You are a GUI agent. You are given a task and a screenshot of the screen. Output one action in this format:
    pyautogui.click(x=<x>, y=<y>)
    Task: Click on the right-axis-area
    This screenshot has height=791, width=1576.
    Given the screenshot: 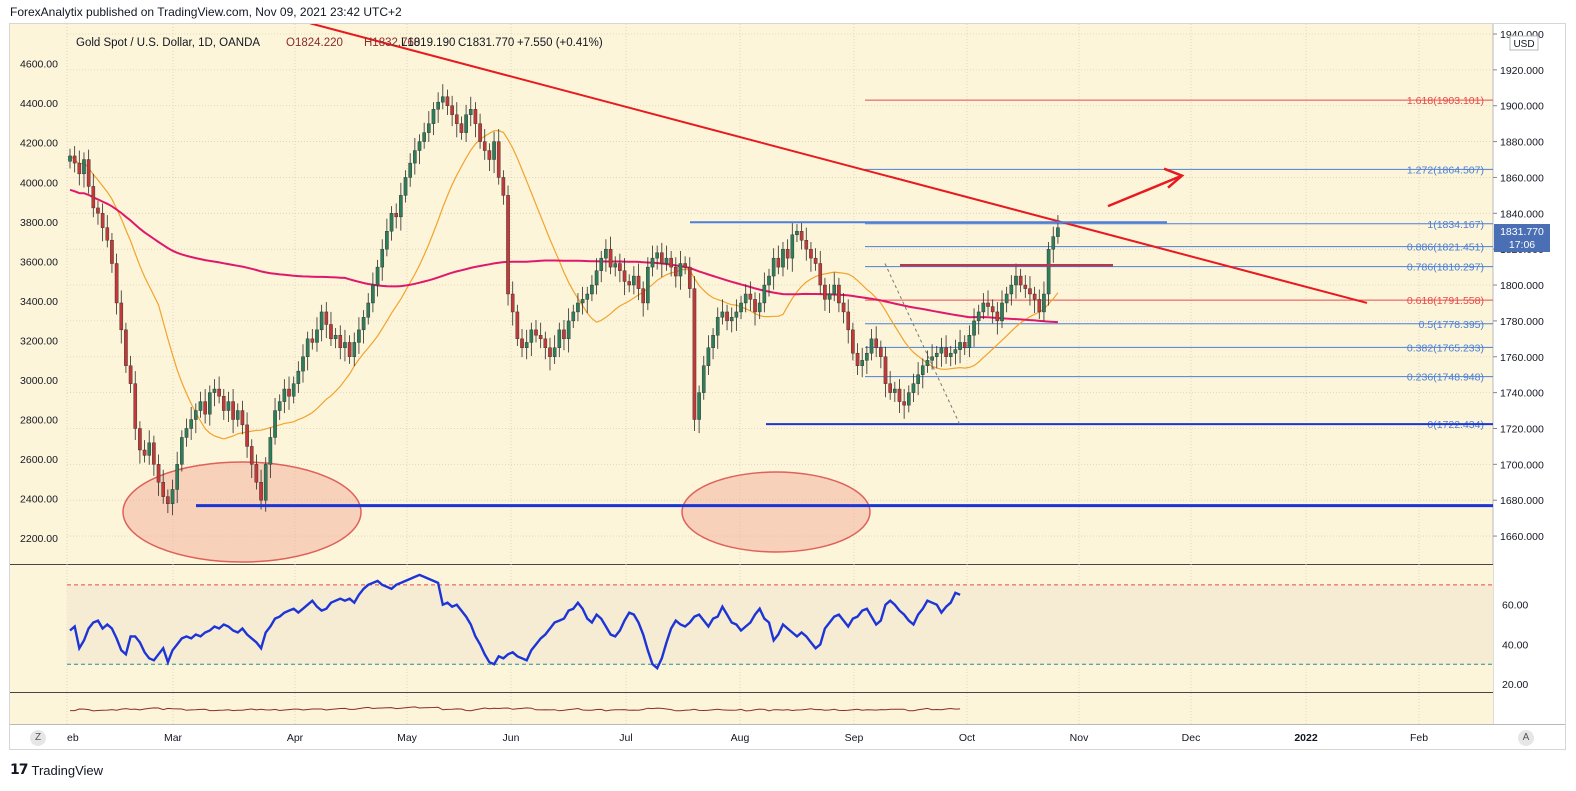 What is the action you would take?
    pyautogui.click(x=1529, y=294)
    